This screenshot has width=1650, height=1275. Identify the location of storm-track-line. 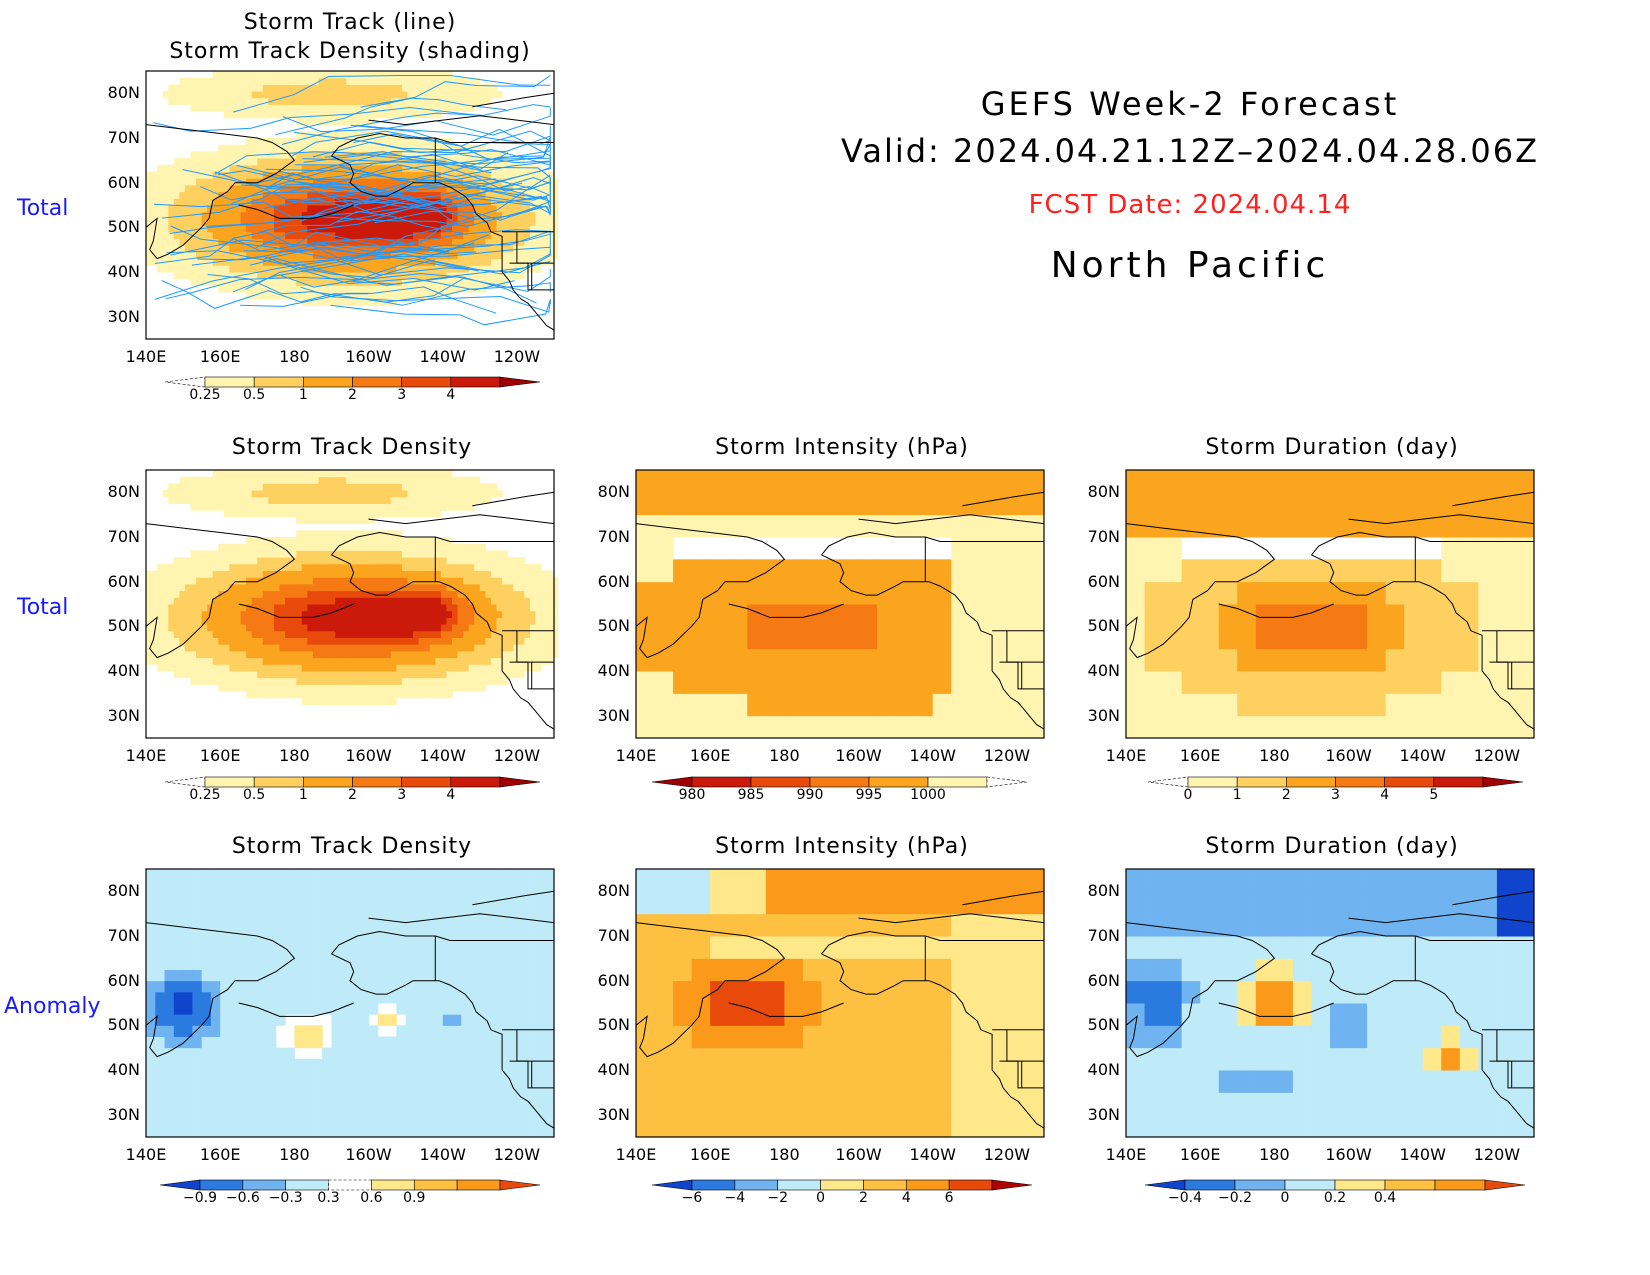
(301, 250).